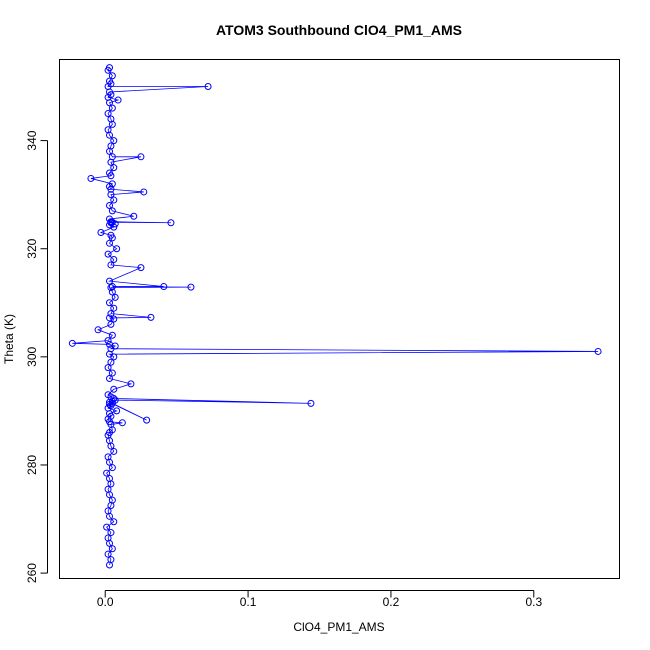 This screenshot has height=650, width=650. Describe the element at coordinates (9, 339) in the screenshot. I see `y-axis-label: Theta (K)` at that location.